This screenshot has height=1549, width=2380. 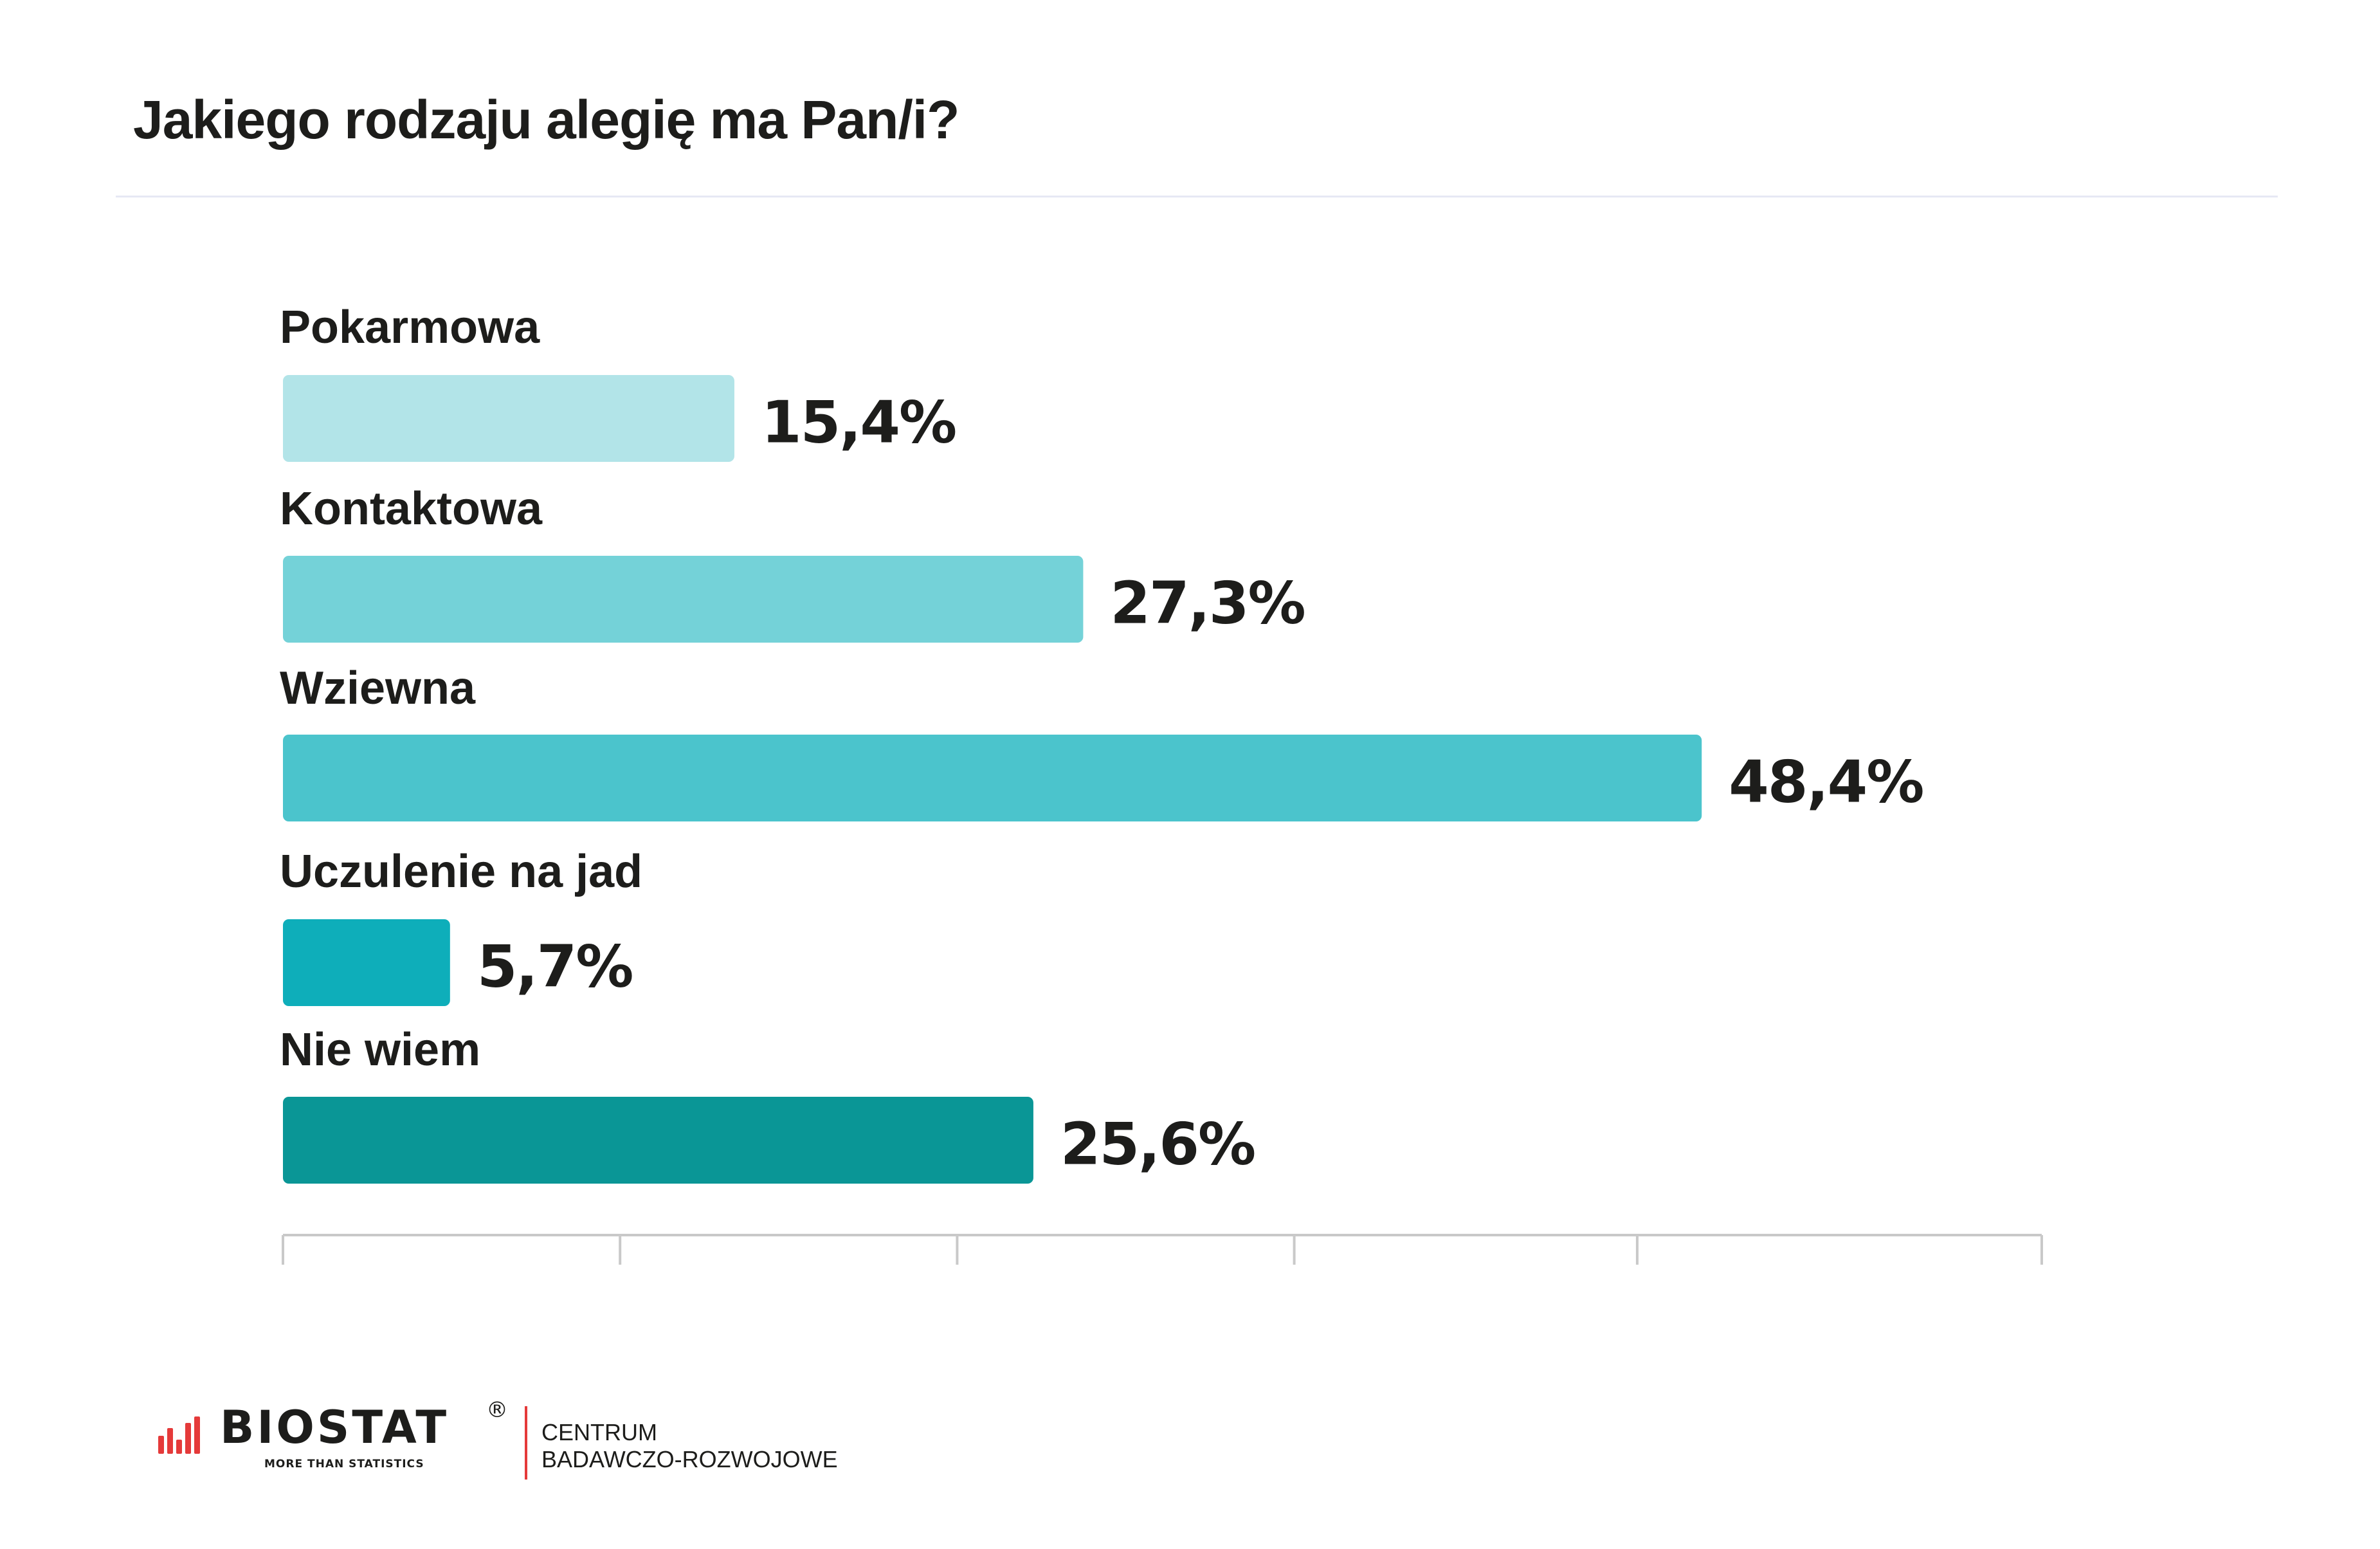 What do you see at coordinates (1197, 196) in the screenshot?
I see `title-divider` at bounding box center [1197, 196].